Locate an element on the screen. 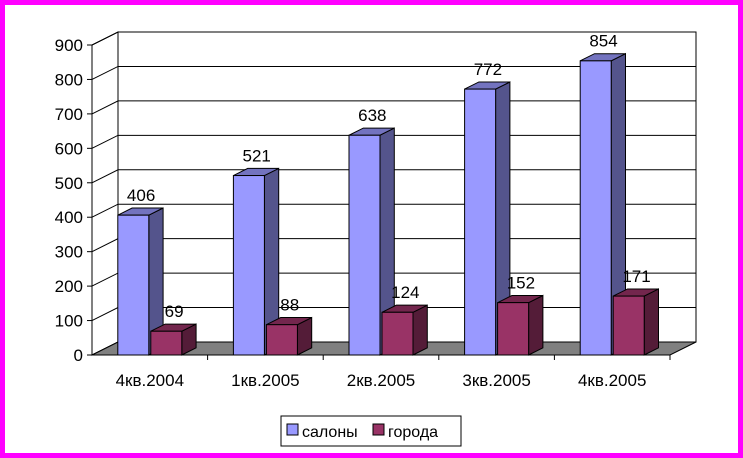 The height and width of the screenshot is (458, 743). data-label: 124 is located at coordinates (405, 292).